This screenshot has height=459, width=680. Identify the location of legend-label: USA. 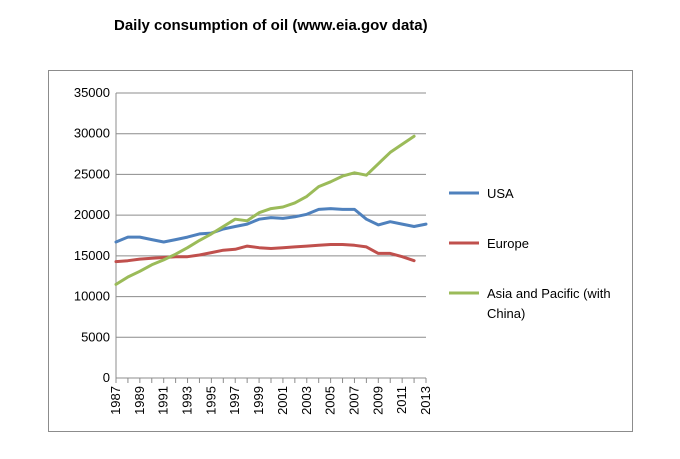
(500, 193).